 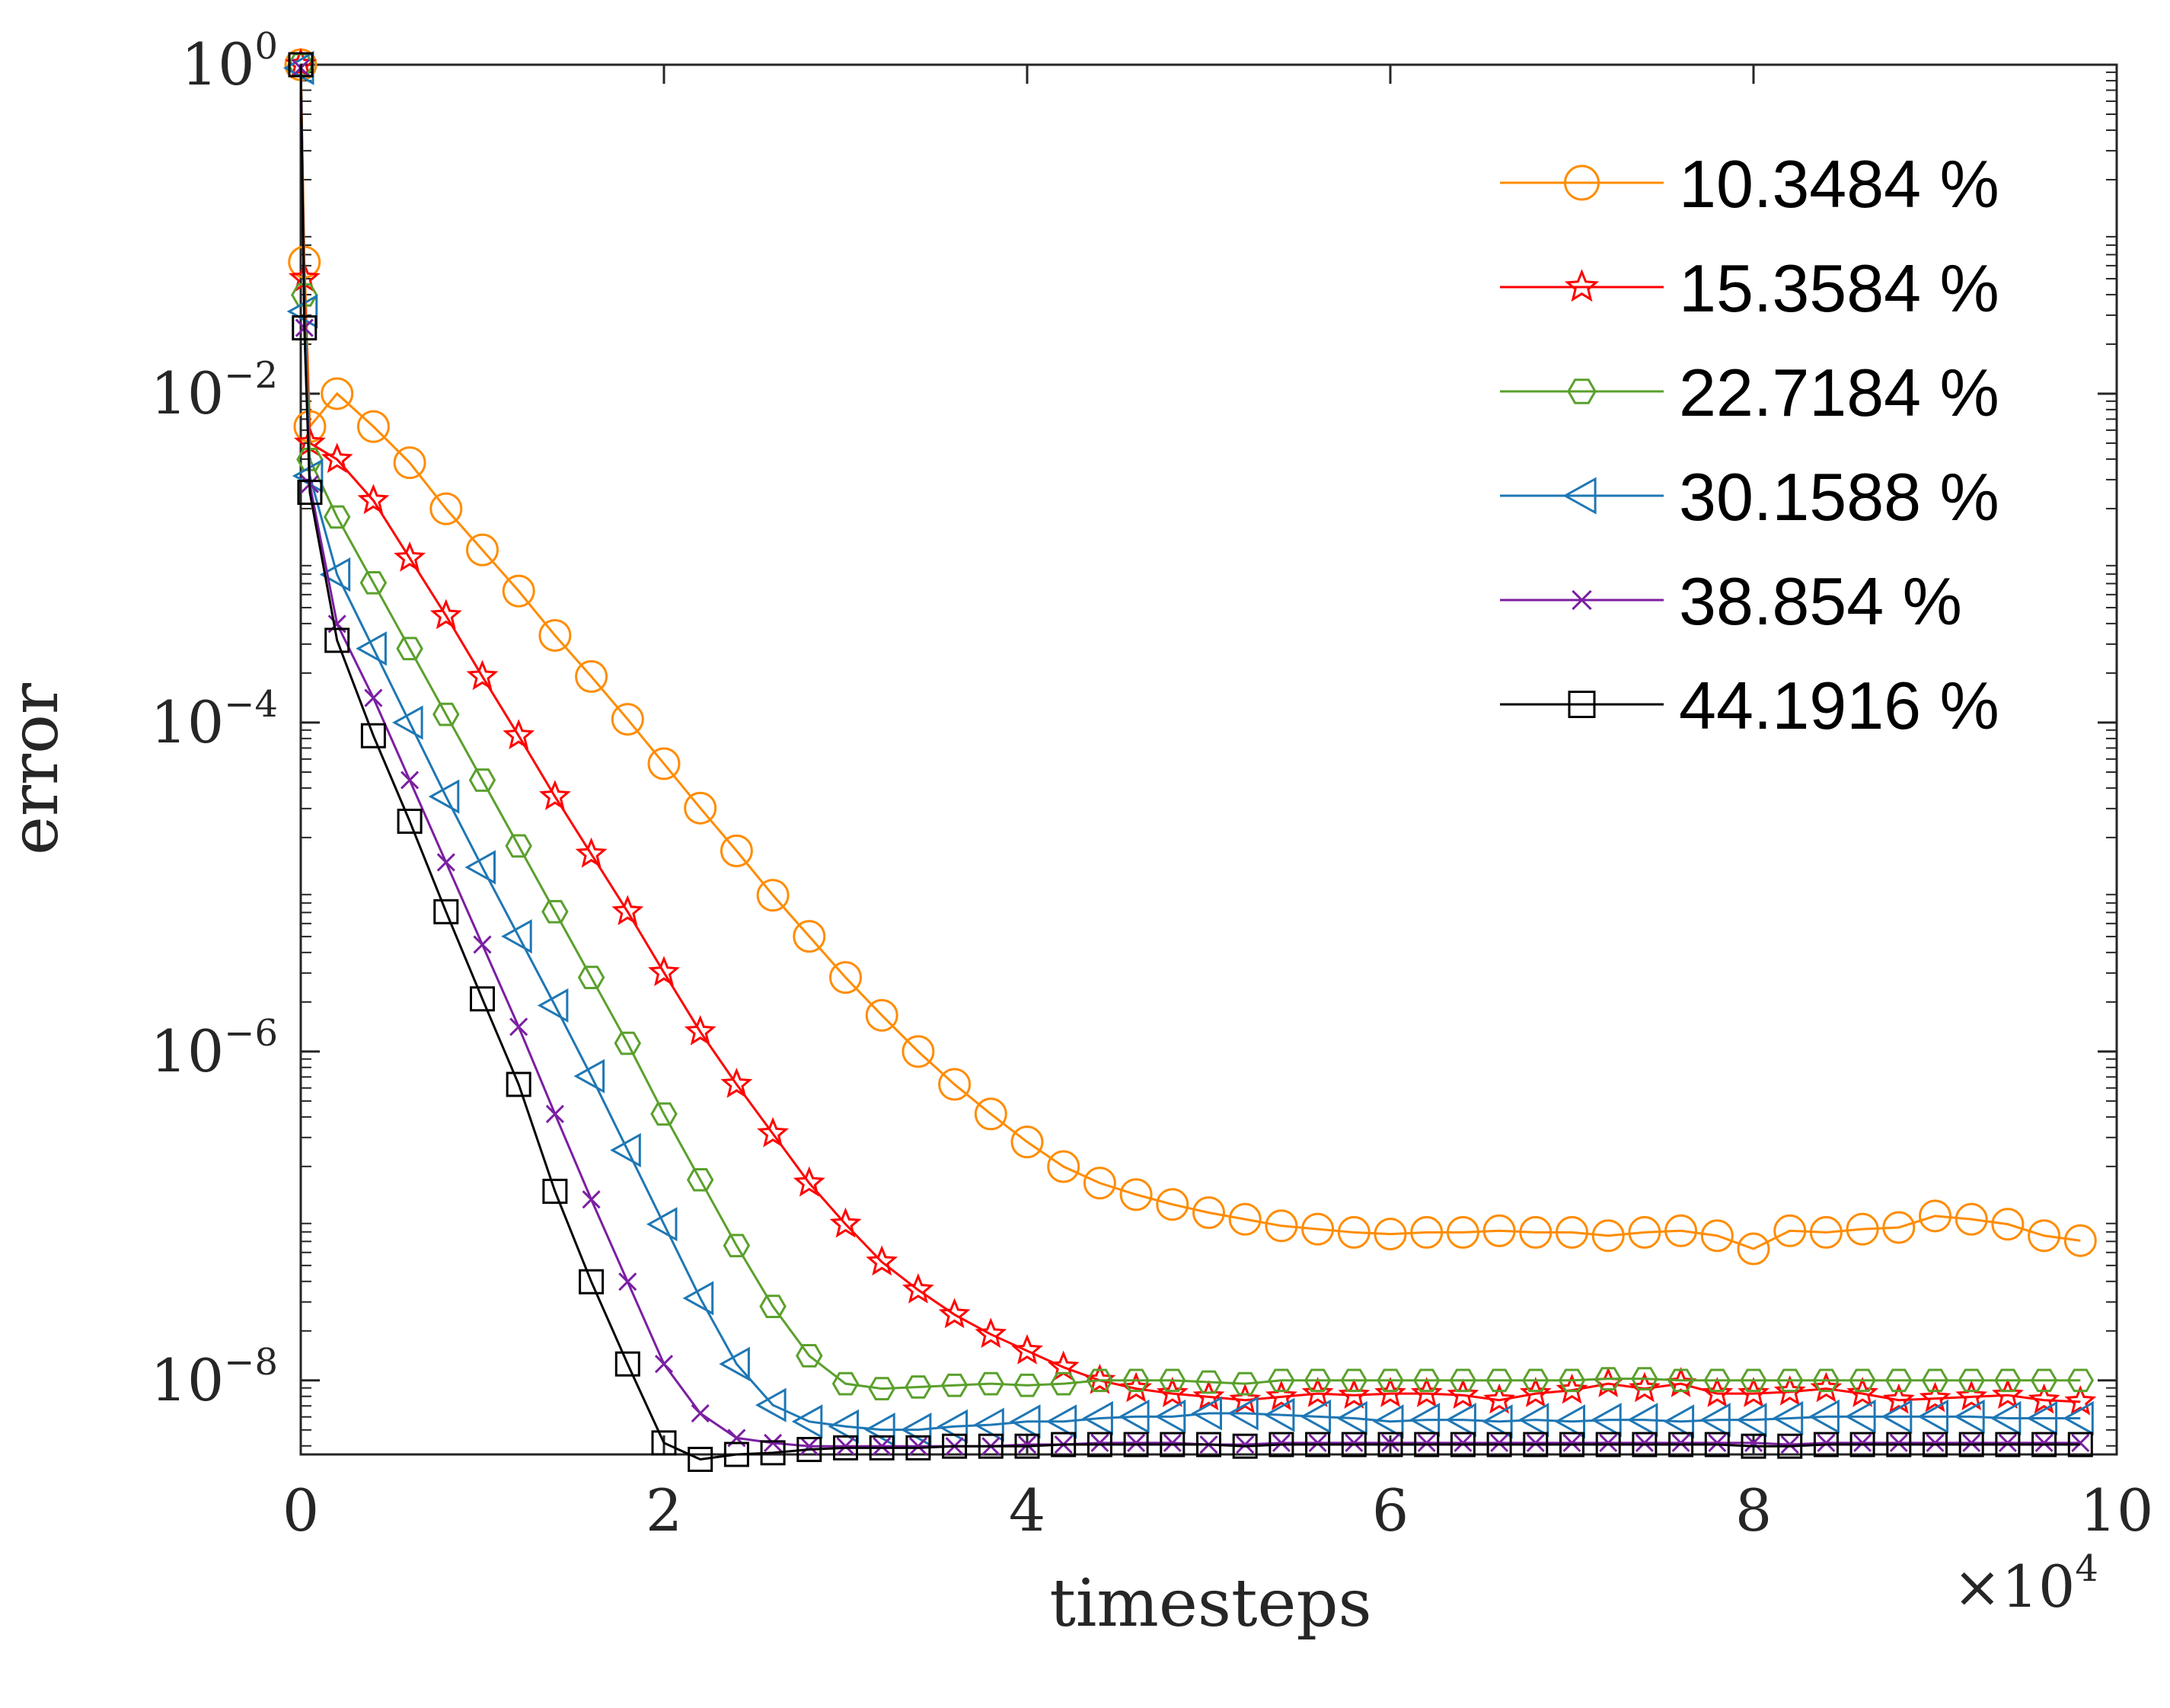 I want to click on x-tick-label: 10, so click(x=2117, y=1510).